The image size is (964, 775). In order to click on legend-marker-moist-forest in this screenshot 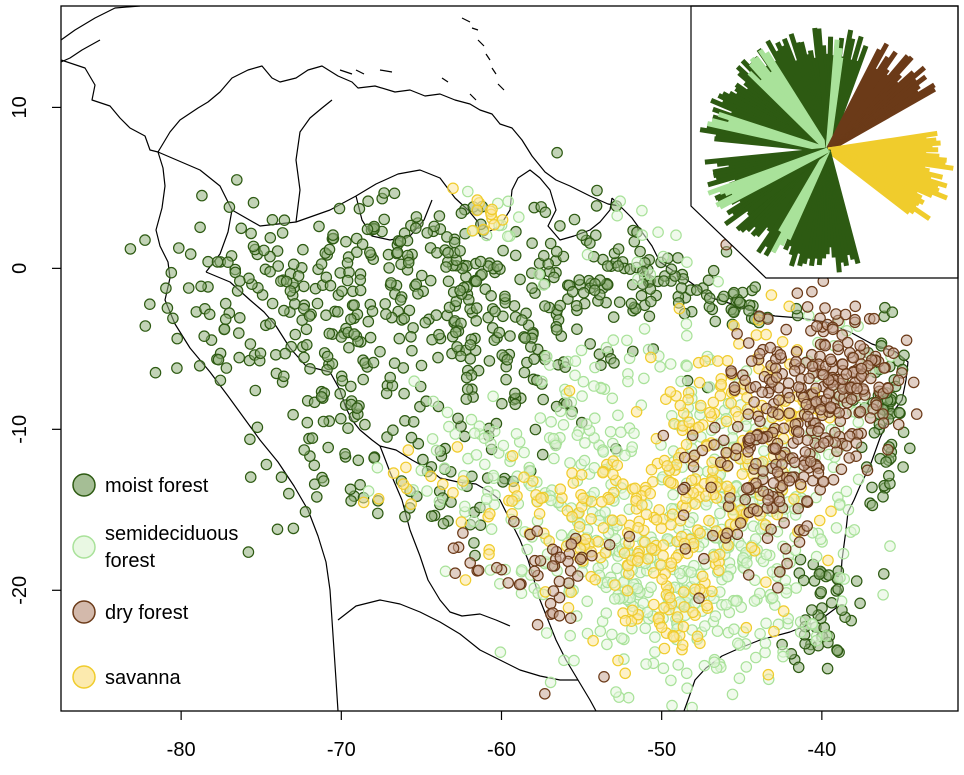, I will do `click(84, 485)`.